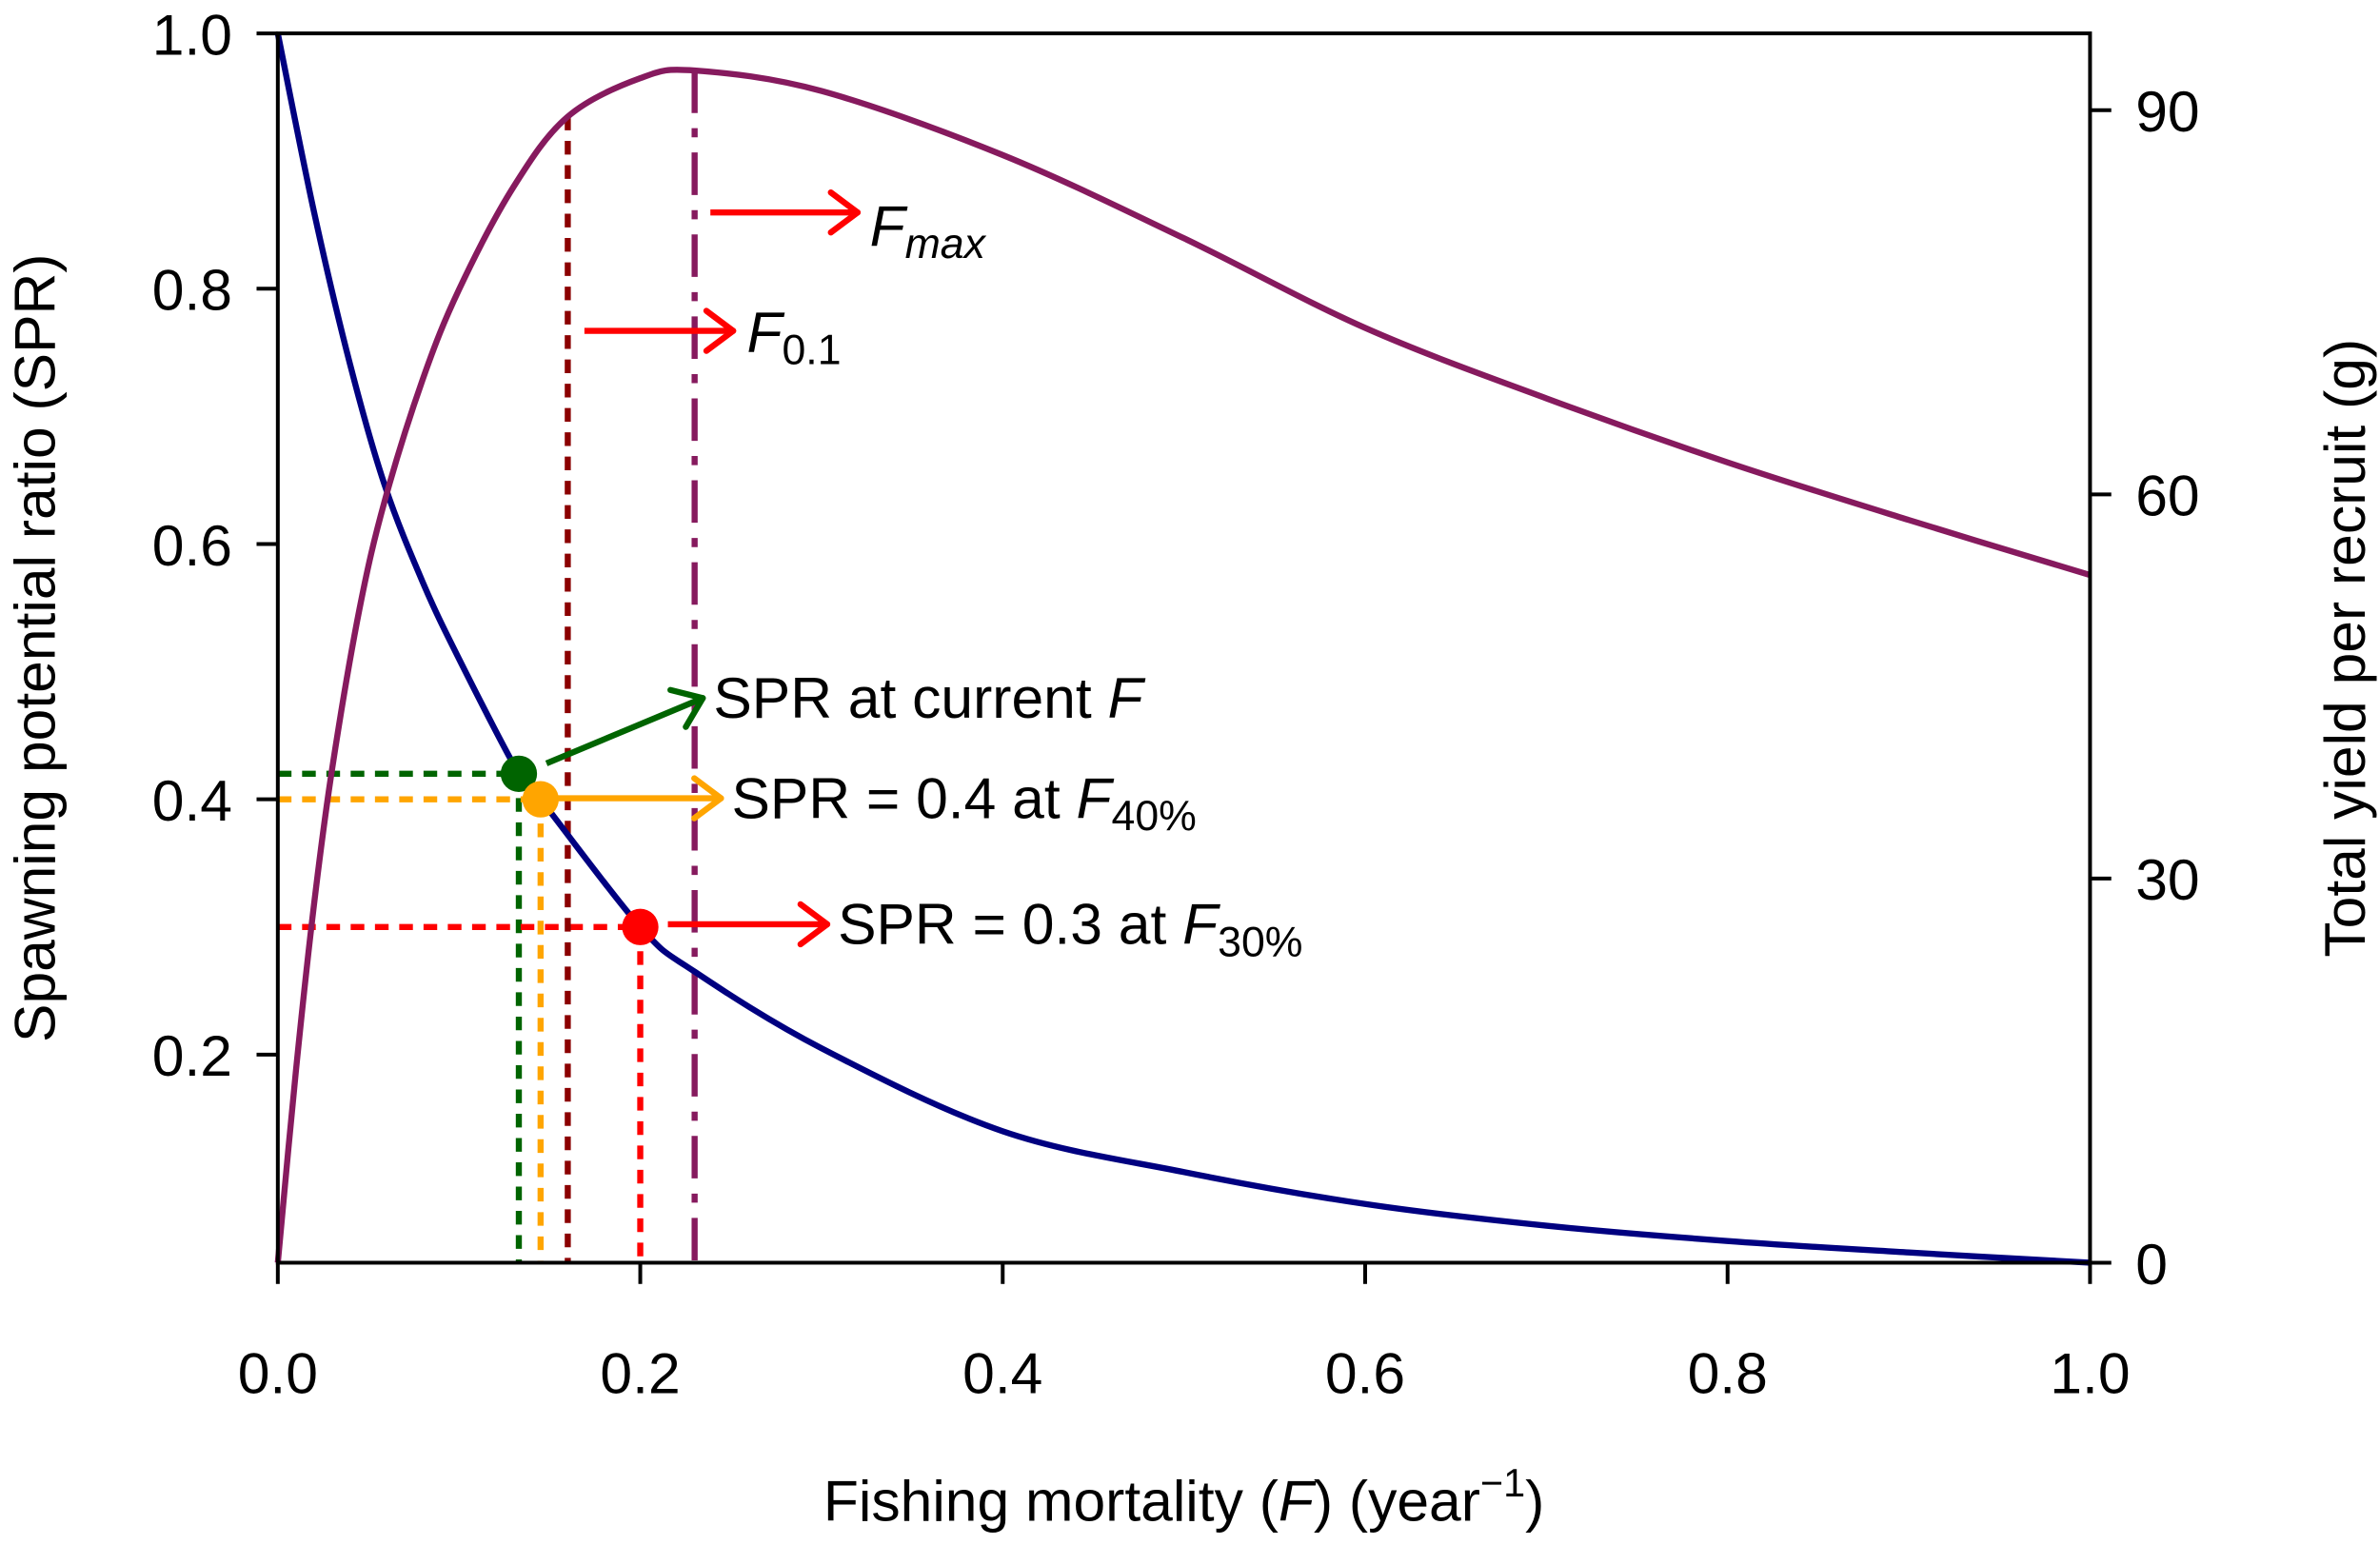 The image size is (2380, 1545). What do you see at coordinates (929, 697) in the screenshot?
I see `annotation-current-f: SPR at current F` at bounding box center [929, 697].